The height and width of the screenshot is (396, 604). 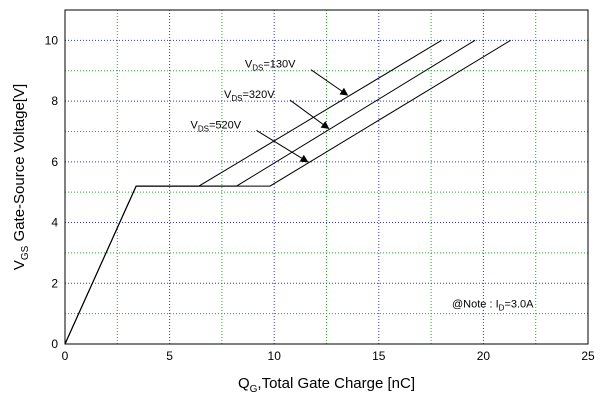 I want to click on x-tick-label: 10, so click(x=275, y=356).